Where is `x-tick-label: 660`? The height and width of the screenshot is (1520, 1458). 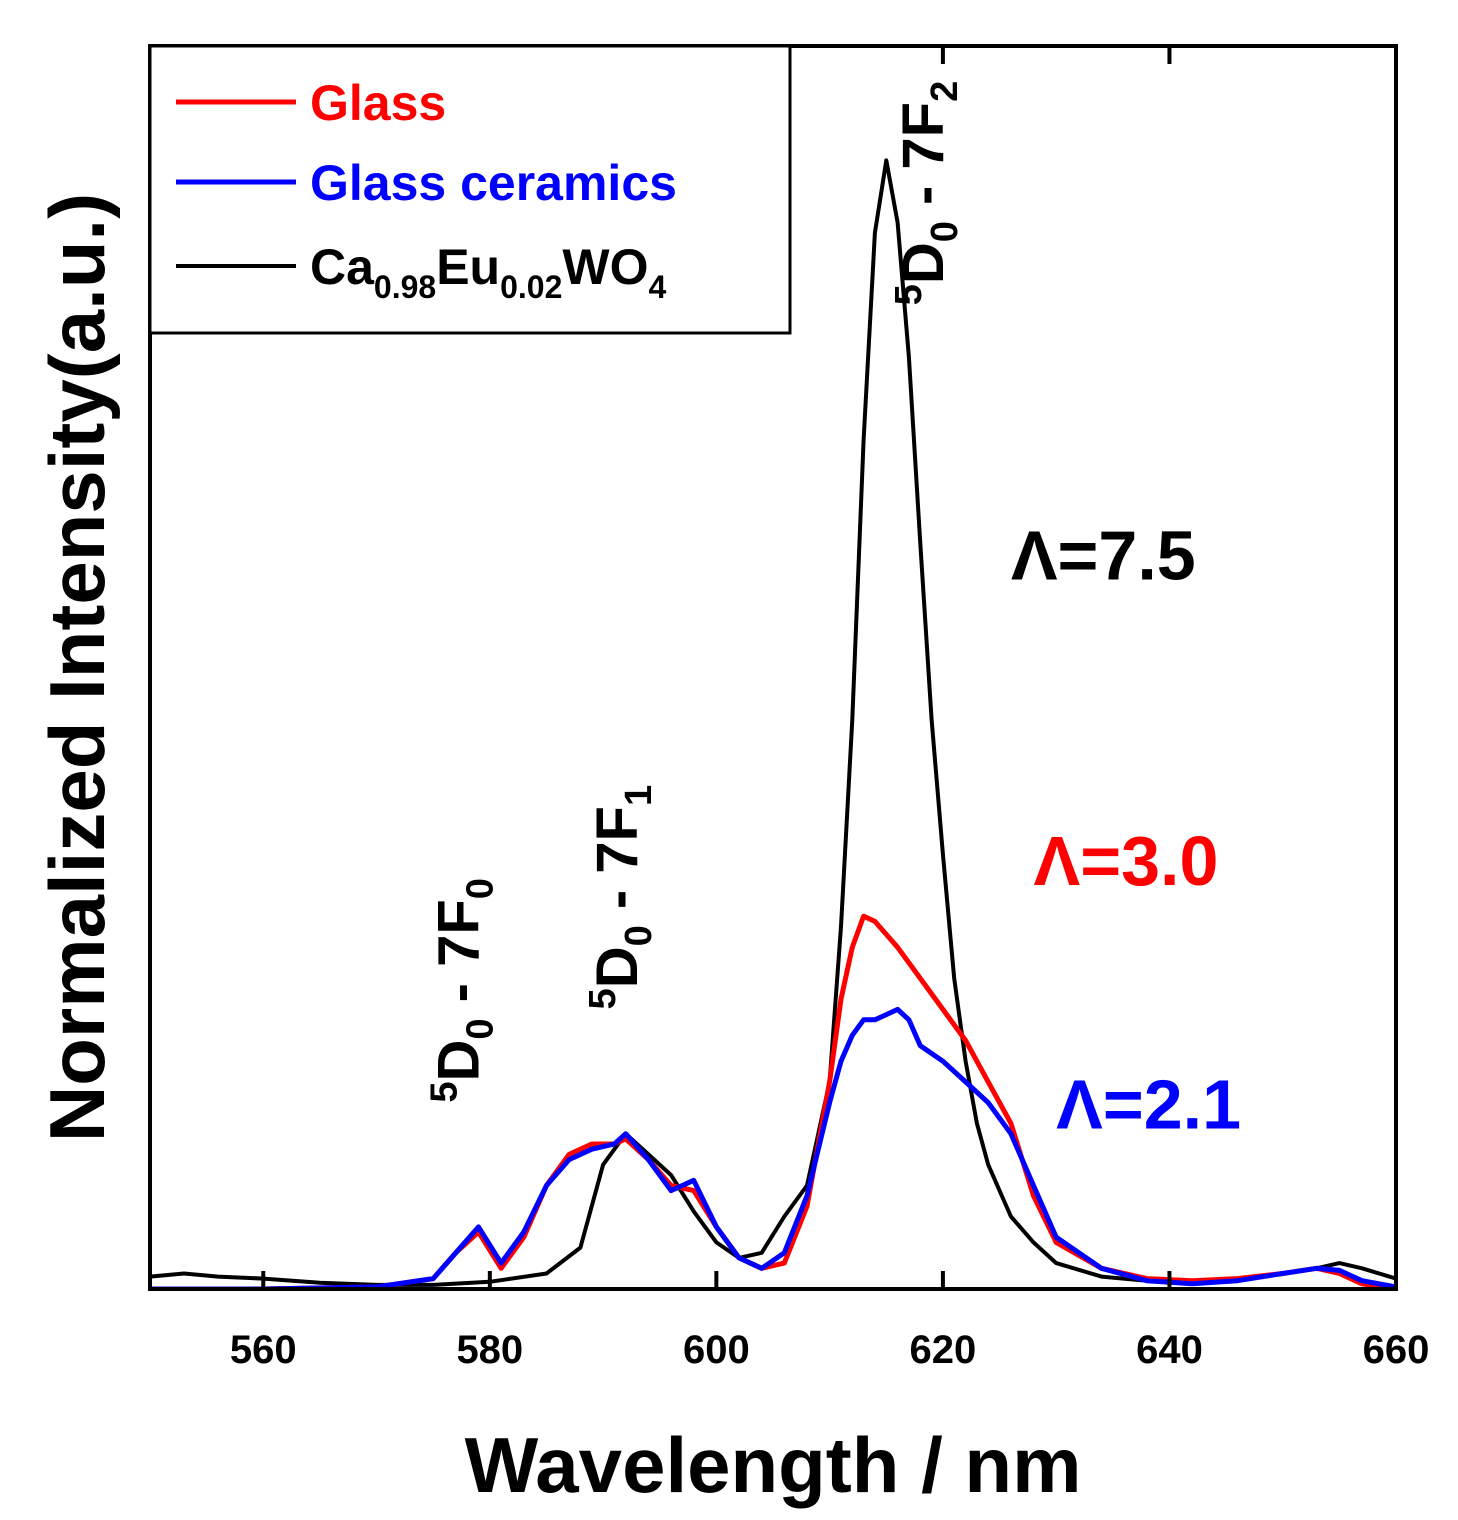 x-tick-label: 660 is located at coordinates (1396, 1350).